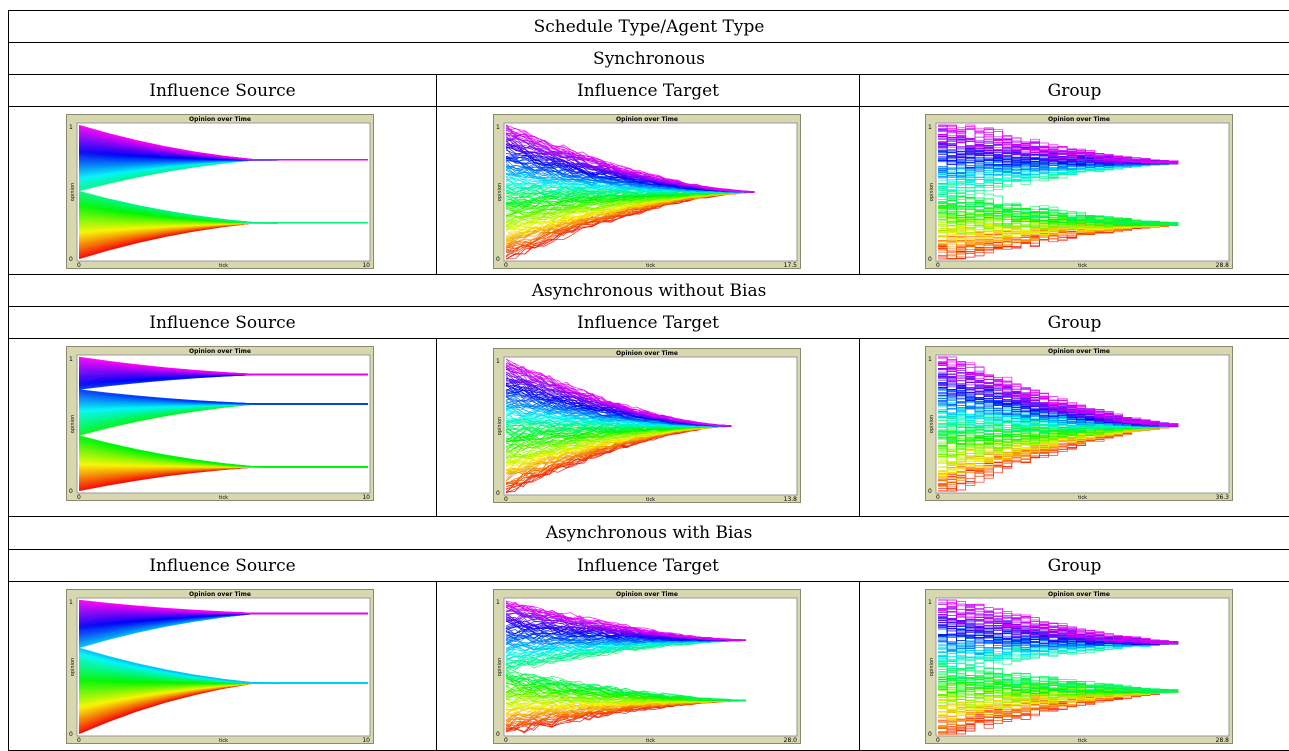 The width and height of the screenshot is (1289, 751). I want to click on chart-svg: Opinion over Time 1 0 opinion 0 13.8 tick, so click(647, 425).